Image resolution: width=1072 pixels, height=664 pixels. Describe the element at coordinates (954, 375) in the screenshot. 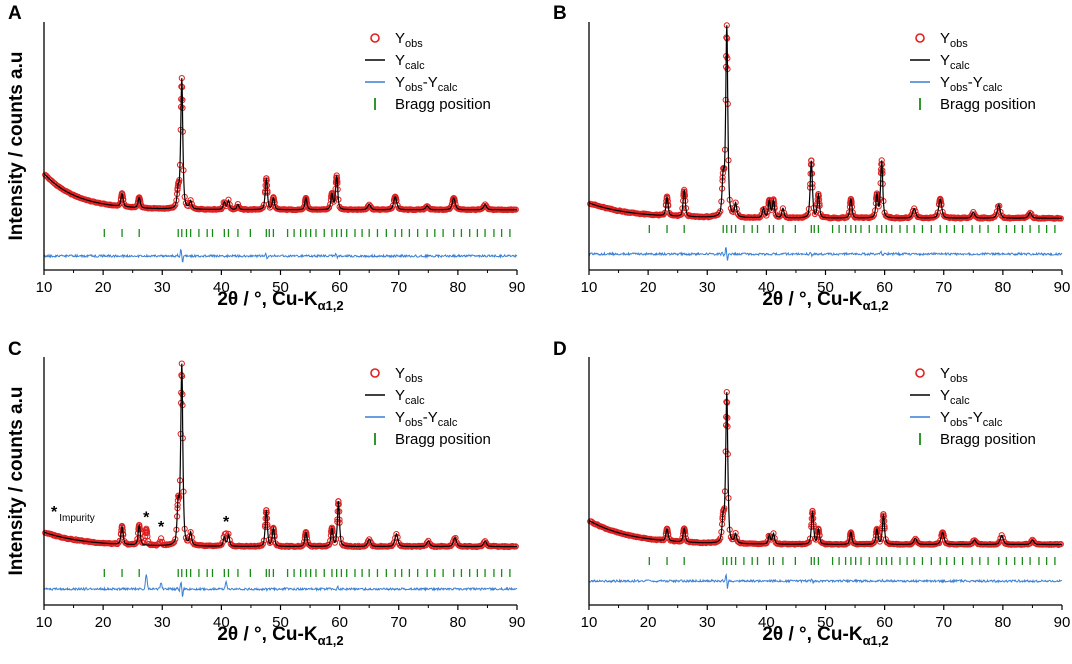

I see `legend-label: Yobs` at that location.